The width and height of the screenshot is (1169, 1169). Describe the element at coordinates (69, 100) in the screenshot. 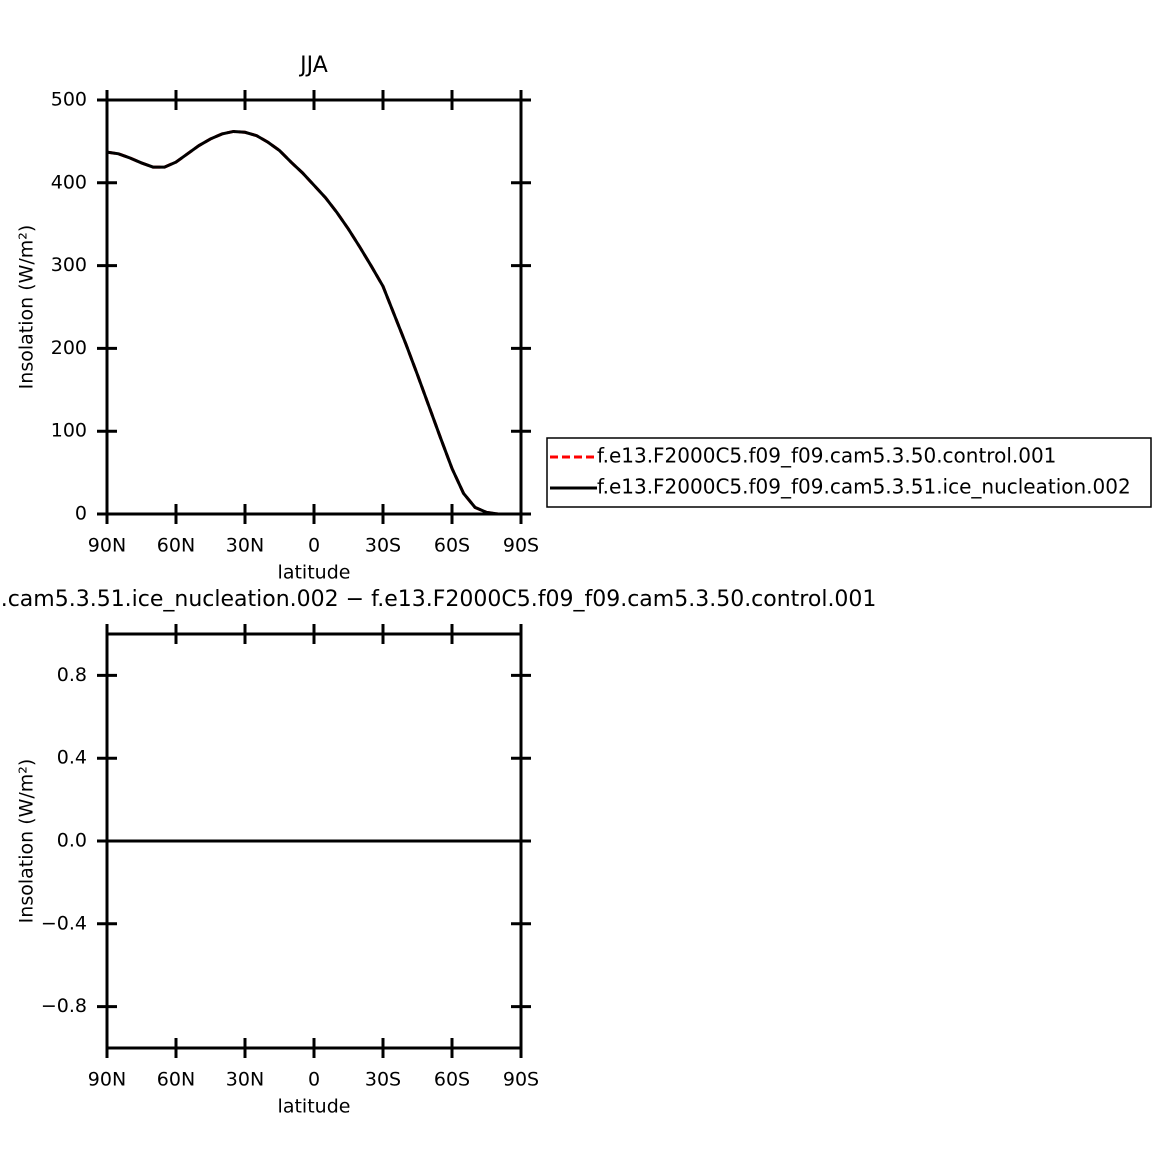

I see `y-tick-label: 500` at that location.